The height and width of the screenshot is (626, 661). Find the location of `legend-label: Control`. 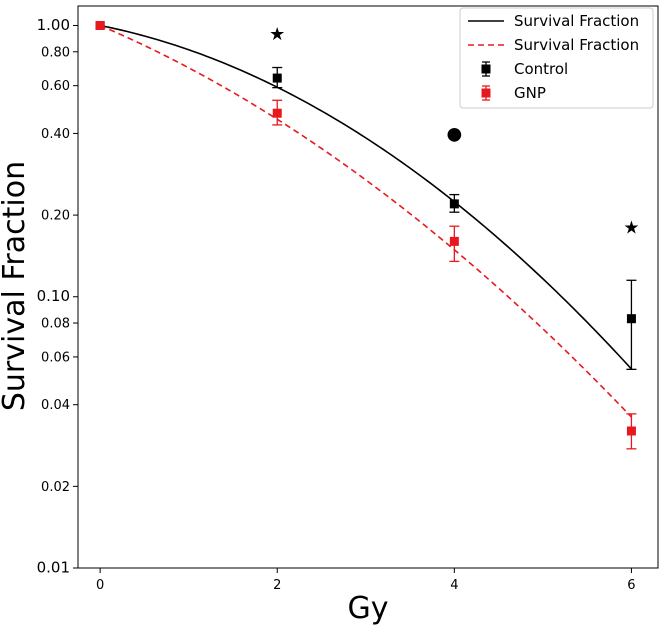

legend-label: Control is located at coordinates (541, 69).